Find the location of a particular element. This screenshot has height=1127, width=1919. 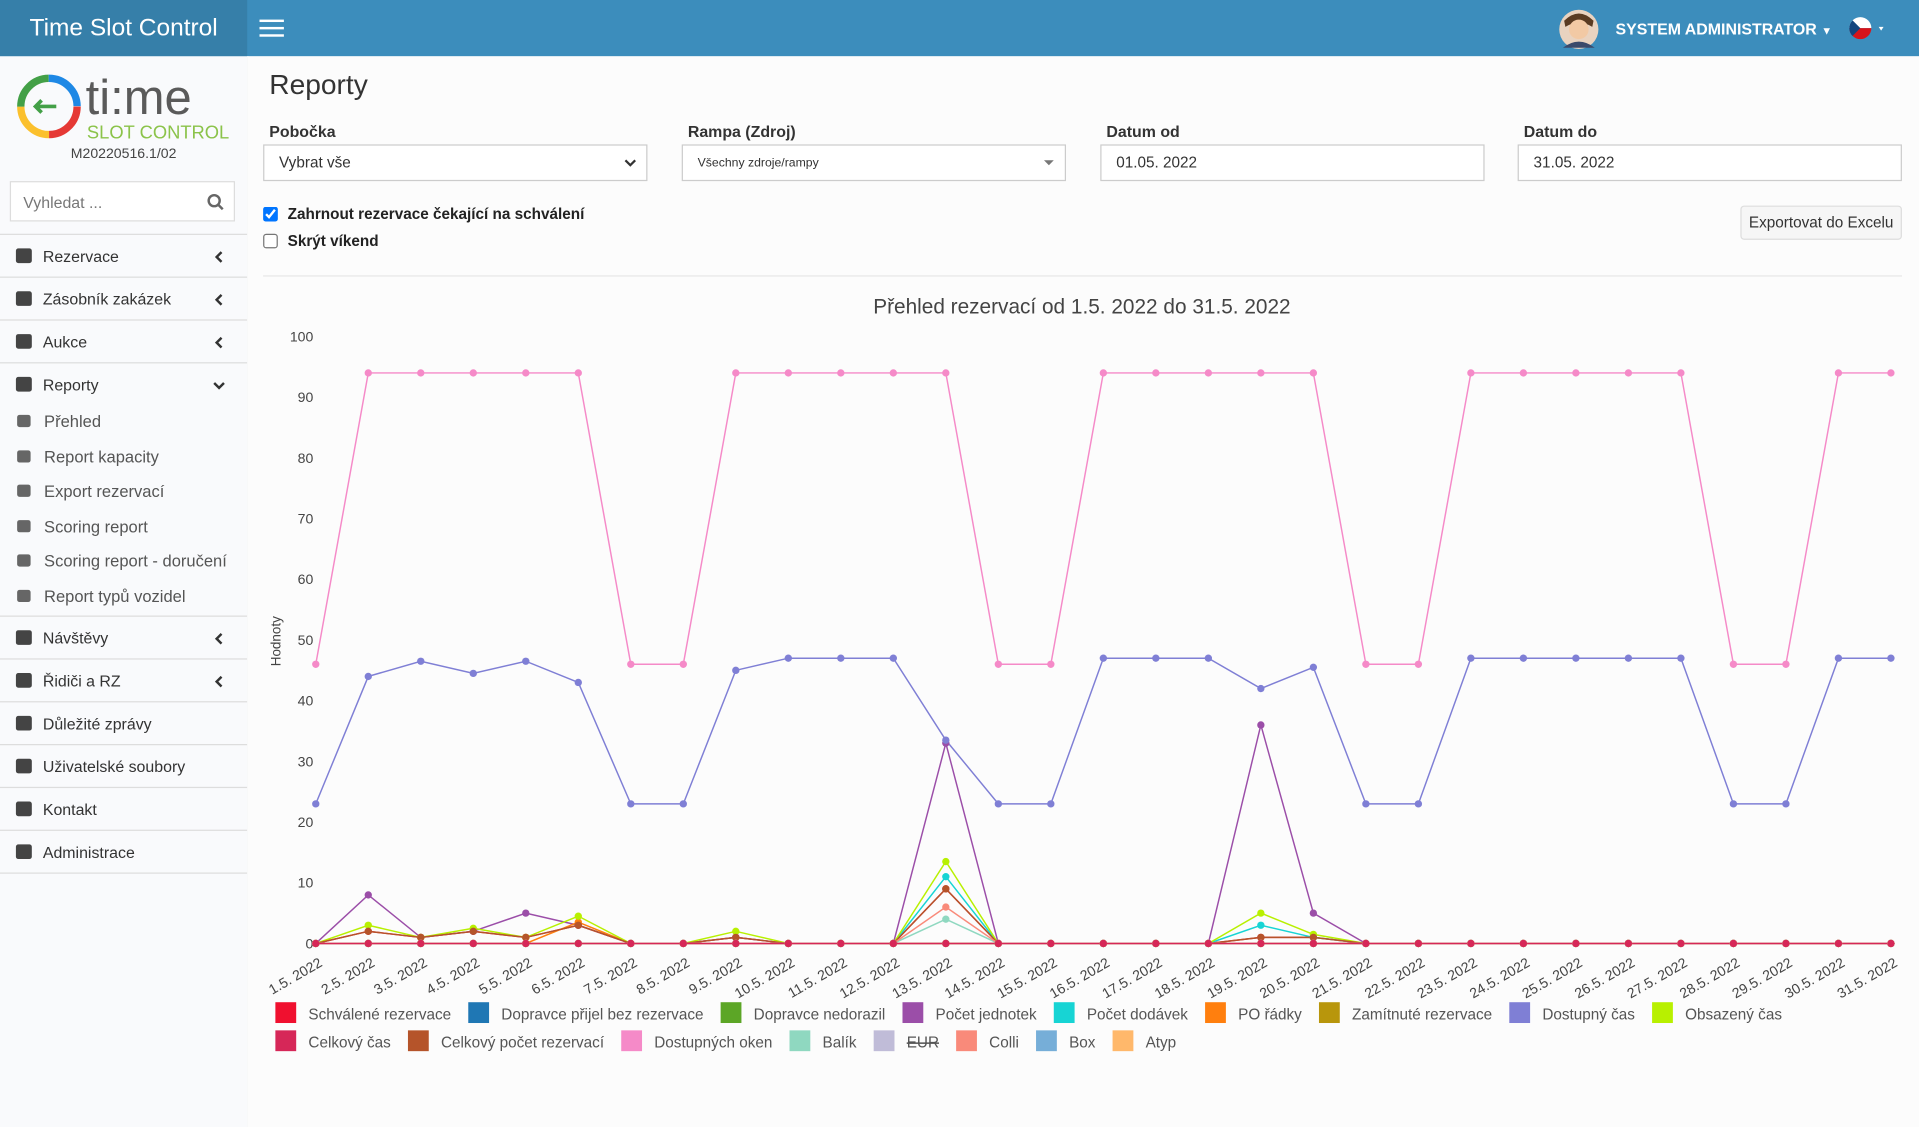

user-name: SYSTEM ADMINISTRATOR ▼ is located at coordinates (1724, 28).